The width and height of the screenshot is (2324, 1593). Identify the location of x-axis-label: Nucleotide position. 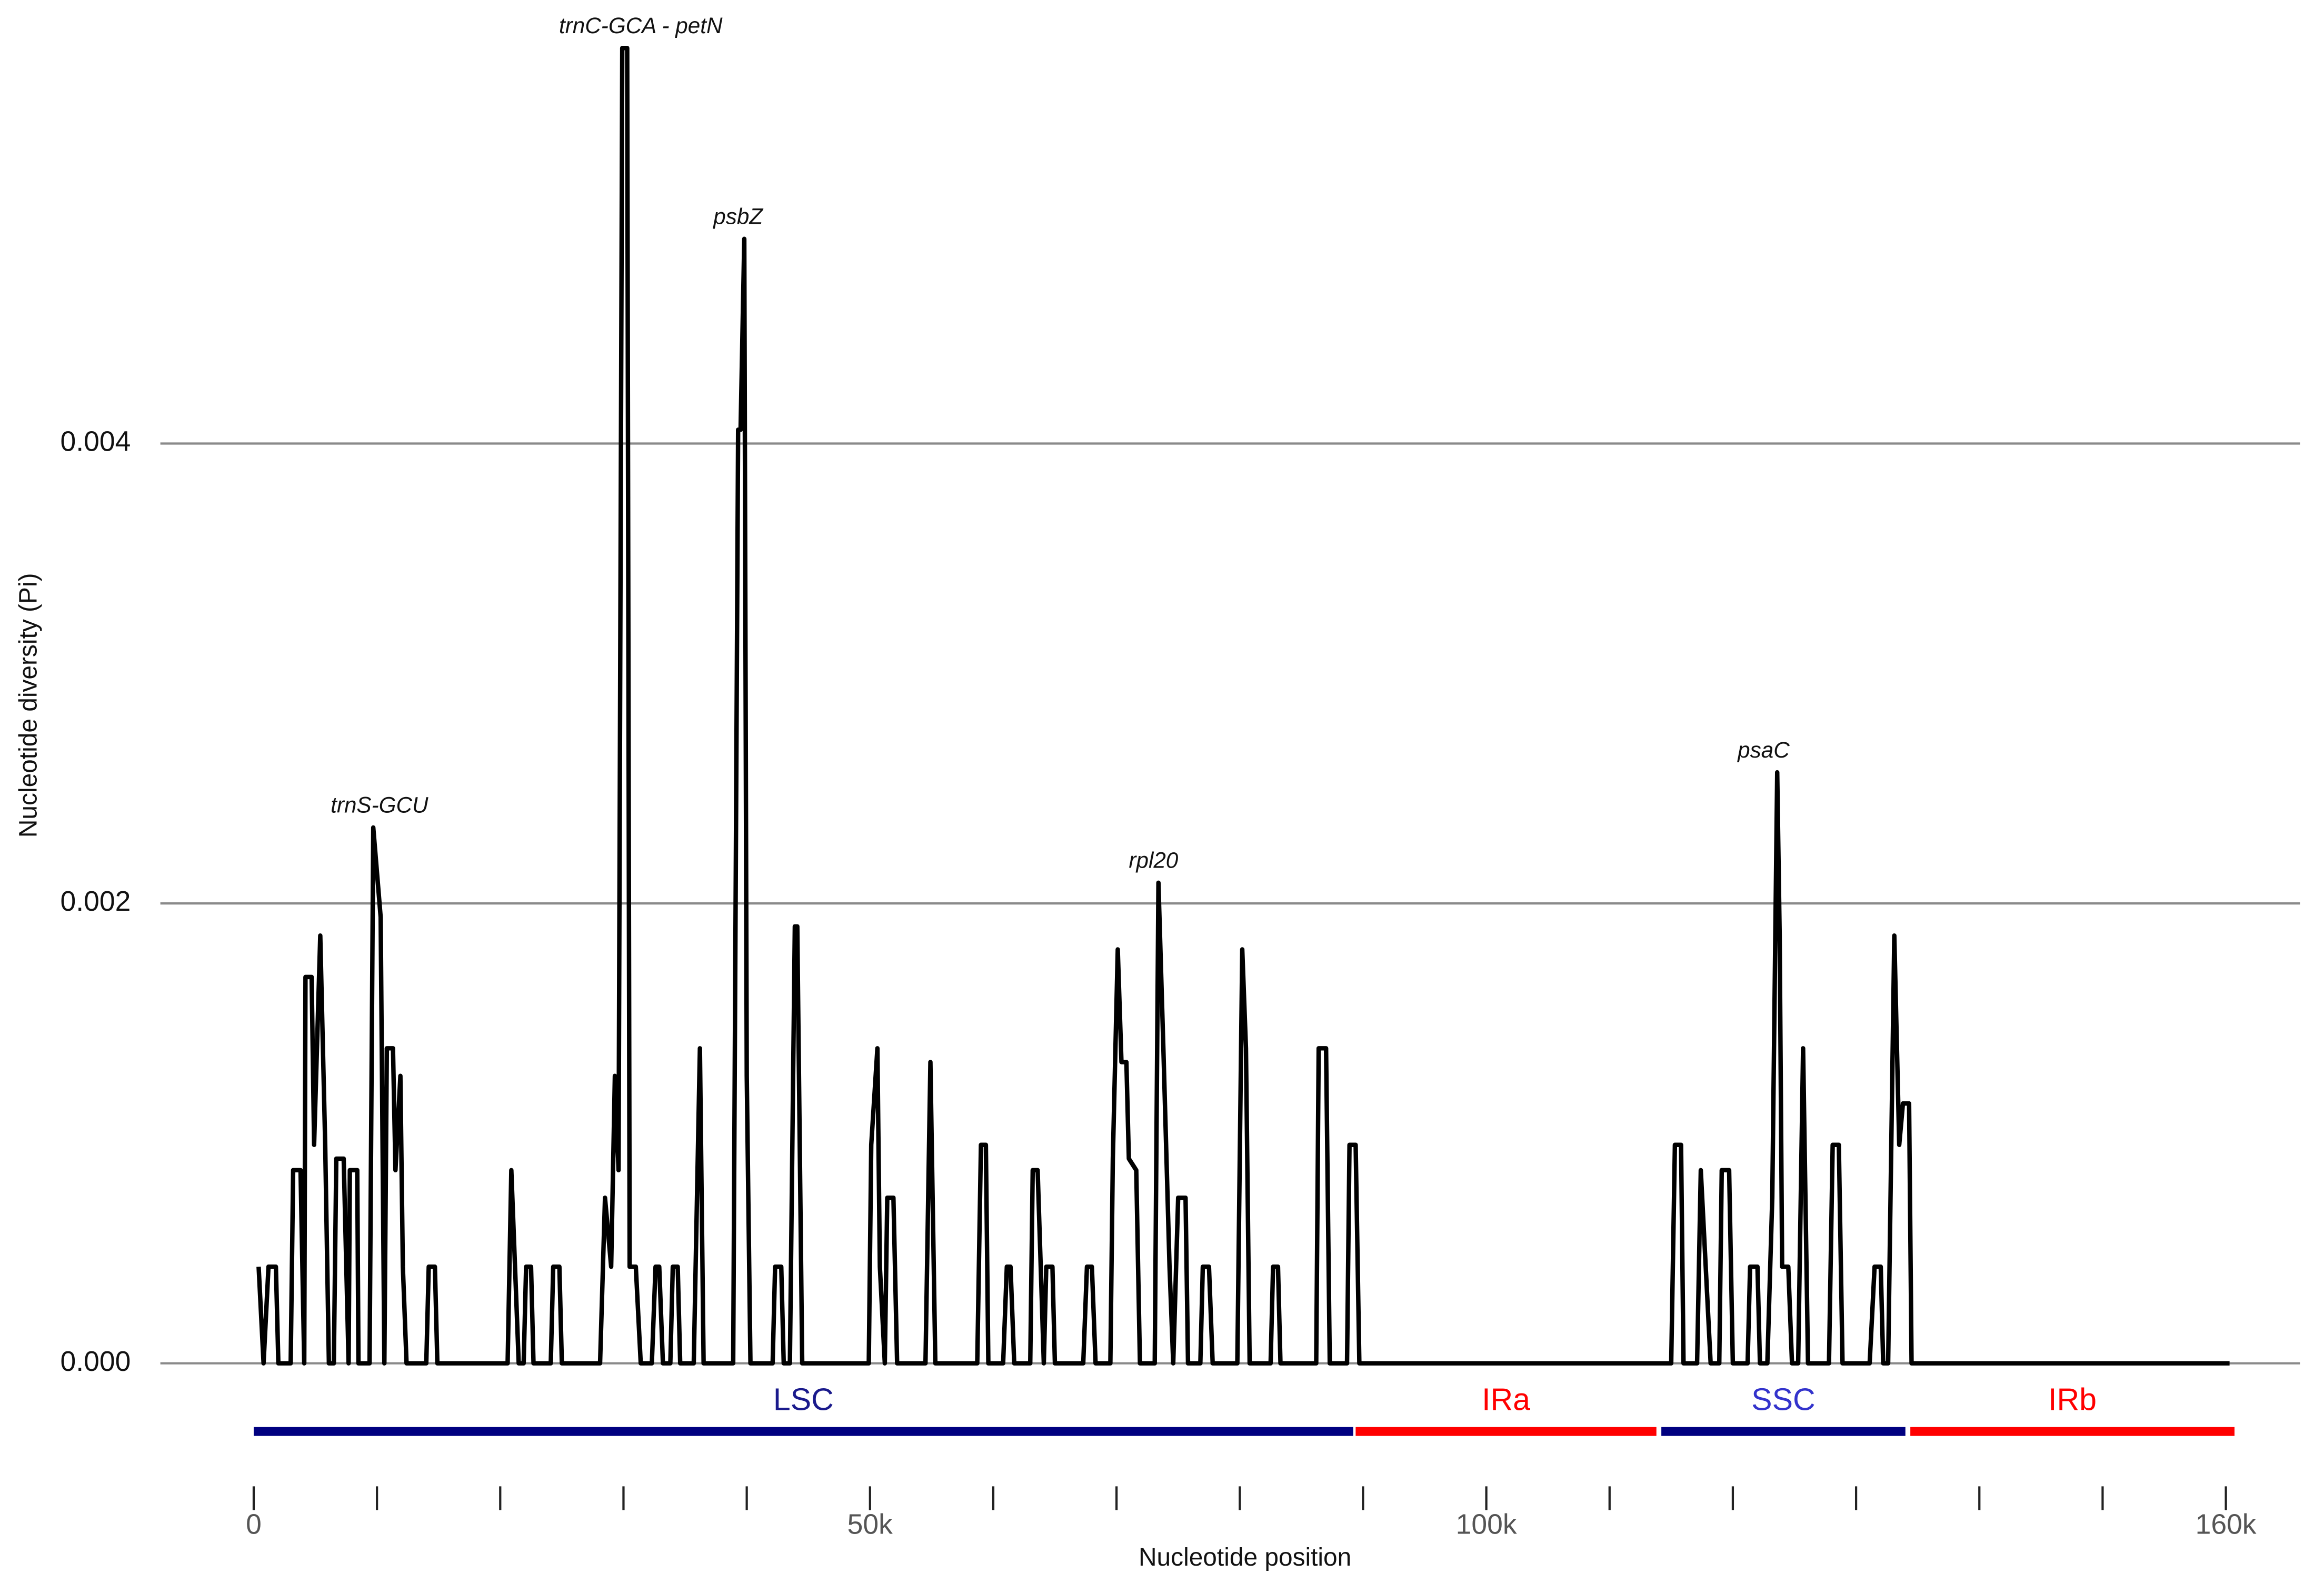
(1245, 1557).